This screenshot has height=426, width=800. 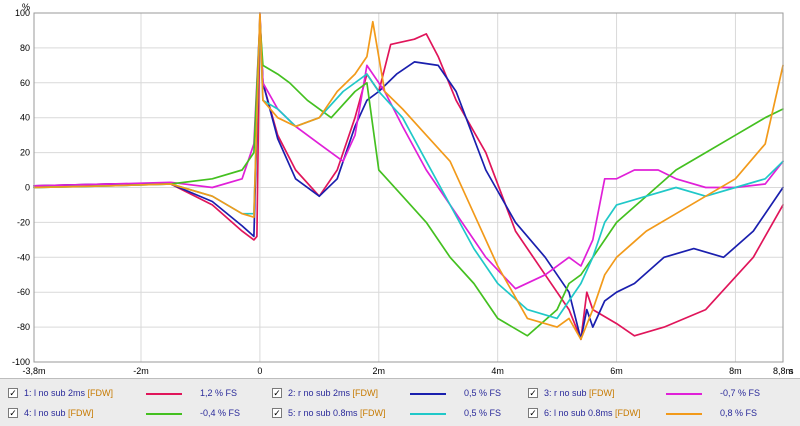 I want to click on y-tick-label: 40, so click(x=25, y=118).